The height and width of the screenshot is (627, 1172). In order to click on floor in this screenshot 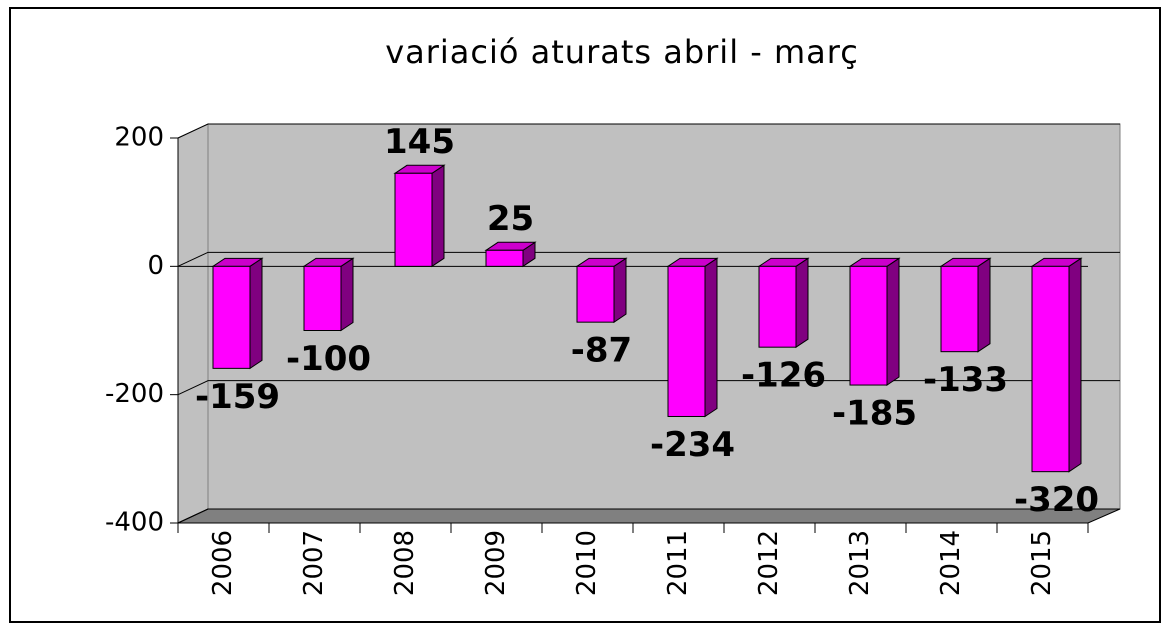, I will do `click(649, 516)`.